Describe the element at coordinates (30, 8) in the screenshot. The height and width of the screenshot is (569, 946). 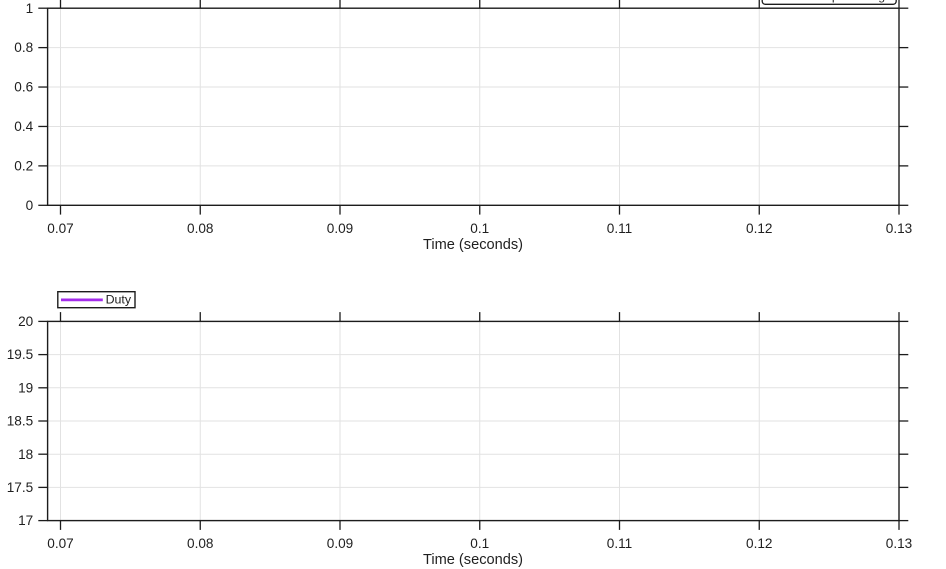
I see `svg-text: 1` at that location.